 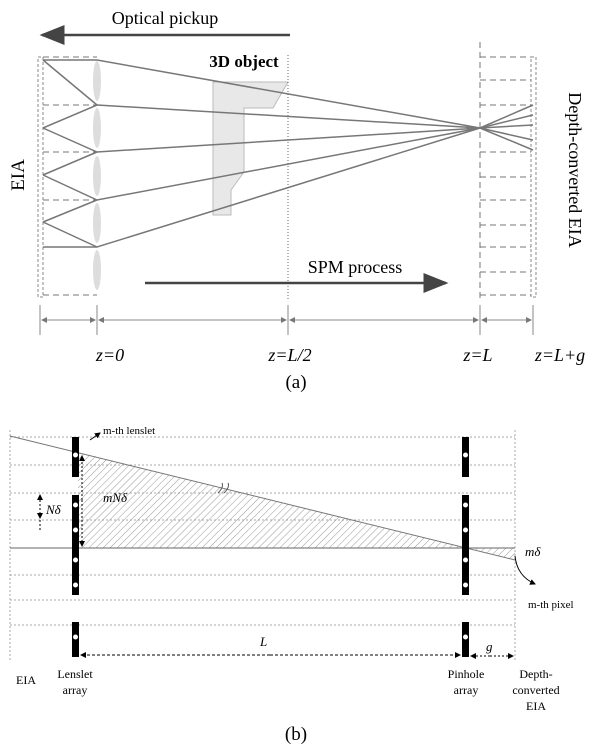 I want to click on pinhole-array-label: Pinhole, so click(x=466, y=674).